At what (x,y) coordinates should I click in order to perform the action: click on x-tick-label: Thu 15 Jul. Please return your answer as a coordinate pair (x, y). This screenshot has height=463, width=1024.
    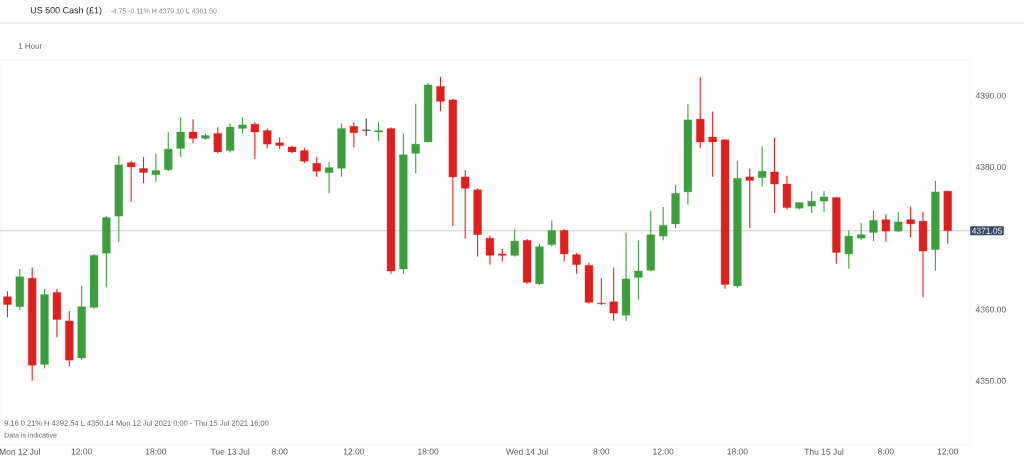
    Looking at the image, I should click on (824, 451).